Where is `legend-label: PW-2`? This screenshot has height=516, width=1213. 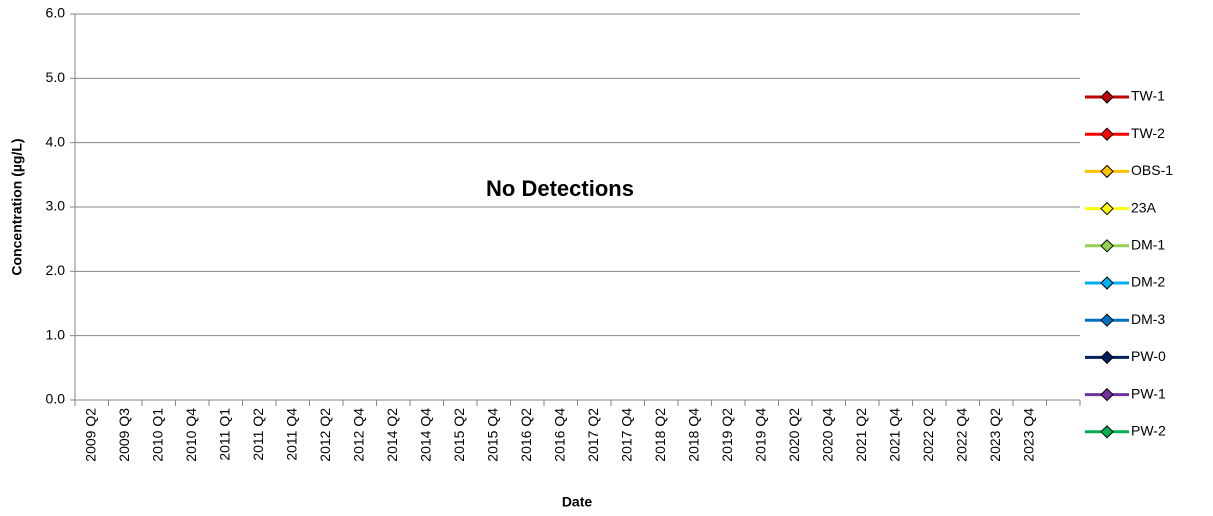 legend-label: PW-2 is located at coordinates (1148, 431).